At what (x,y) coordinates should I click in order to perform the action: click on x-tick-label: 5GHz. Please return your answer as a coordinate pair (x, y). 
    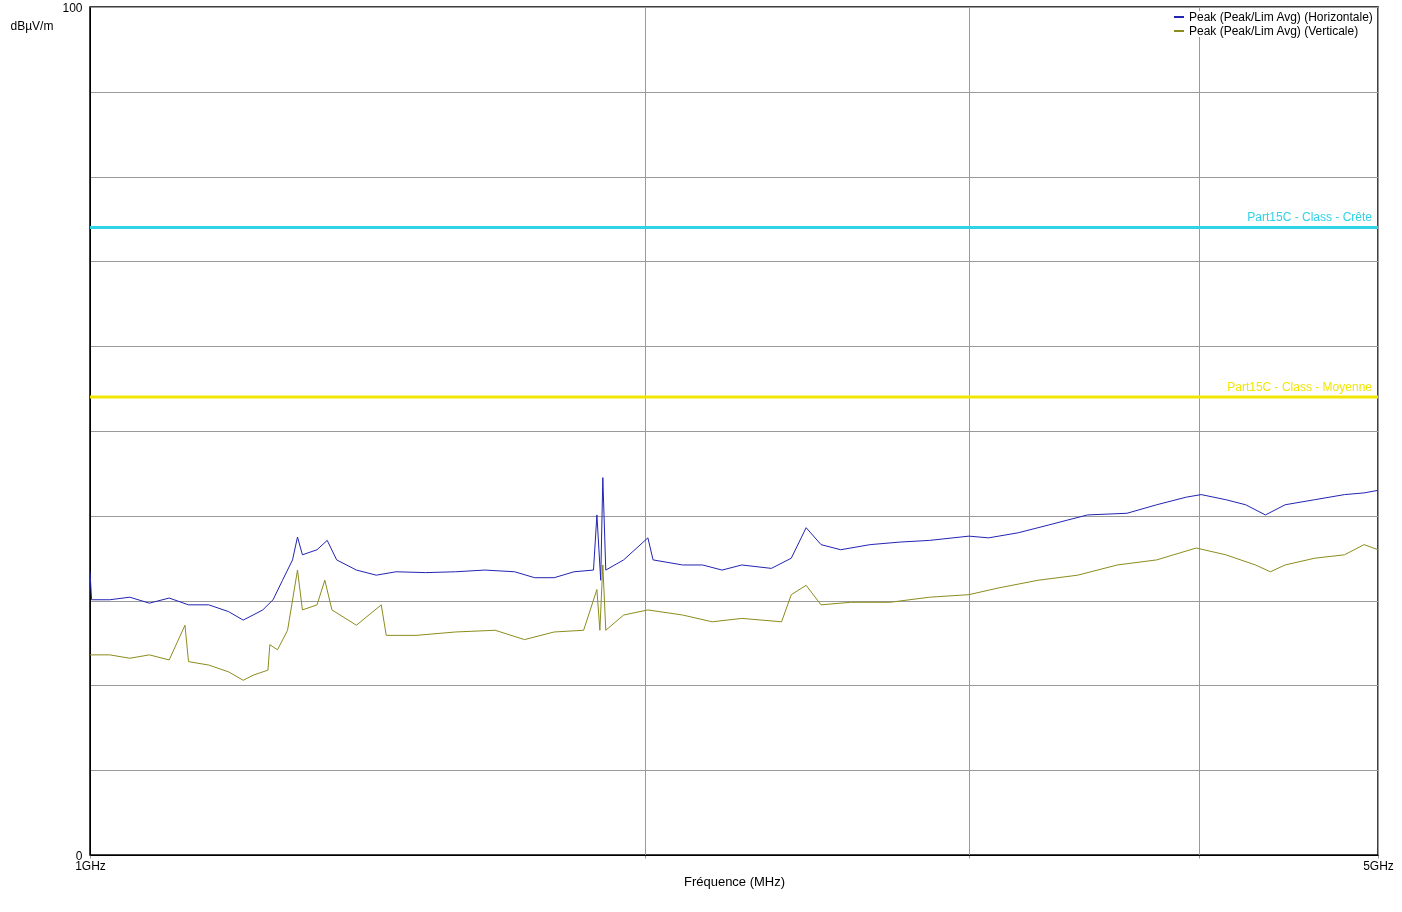
    Looking at the image, I should click on (1378, 865).